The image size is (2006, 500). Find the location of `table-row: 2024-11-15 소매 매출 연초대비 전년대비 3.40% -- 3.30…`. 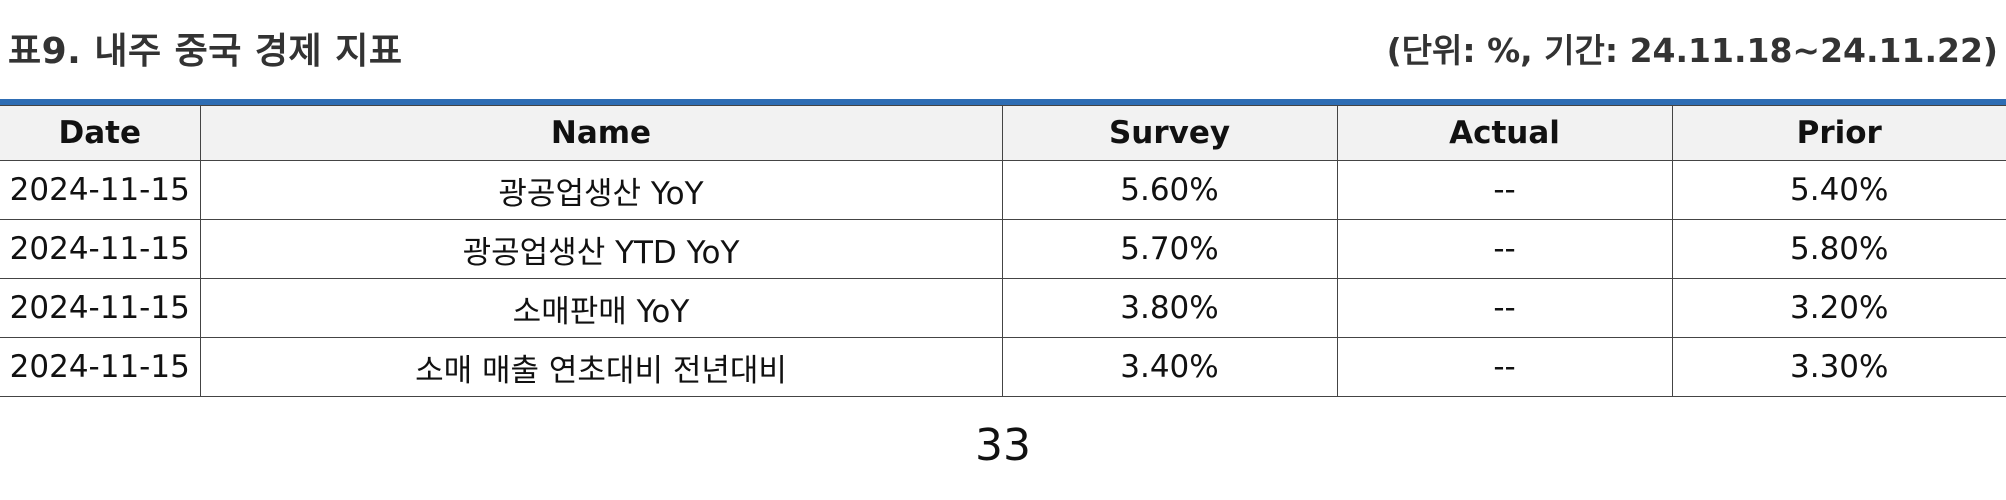

table-row: 2024-11-15 소매 매출 연초대비 전년대비 3.40% -- 3.30… is located at coordinates (1003, 367).